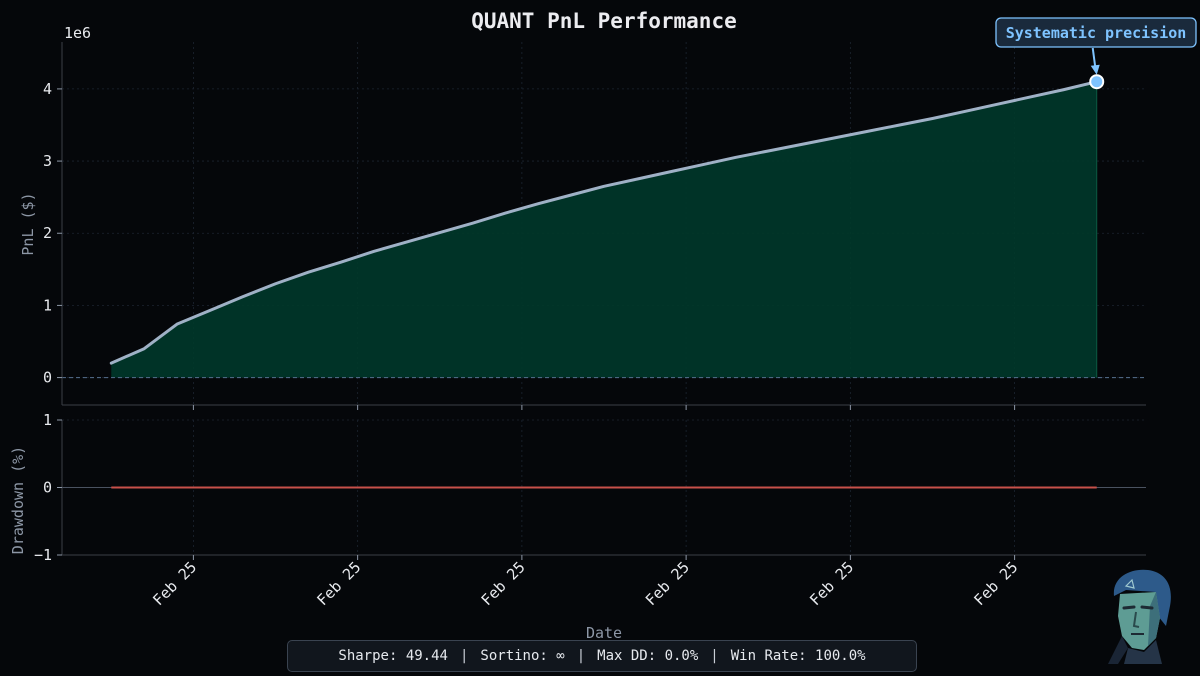  What do you see at coordinates (585, 582) in the screenshot?
I see `drawdown-x-ticks: Feb 25 Feb 25 Feb 25 Feb 25 Feb 25 Feb 25` at bounding box center [585, 582].